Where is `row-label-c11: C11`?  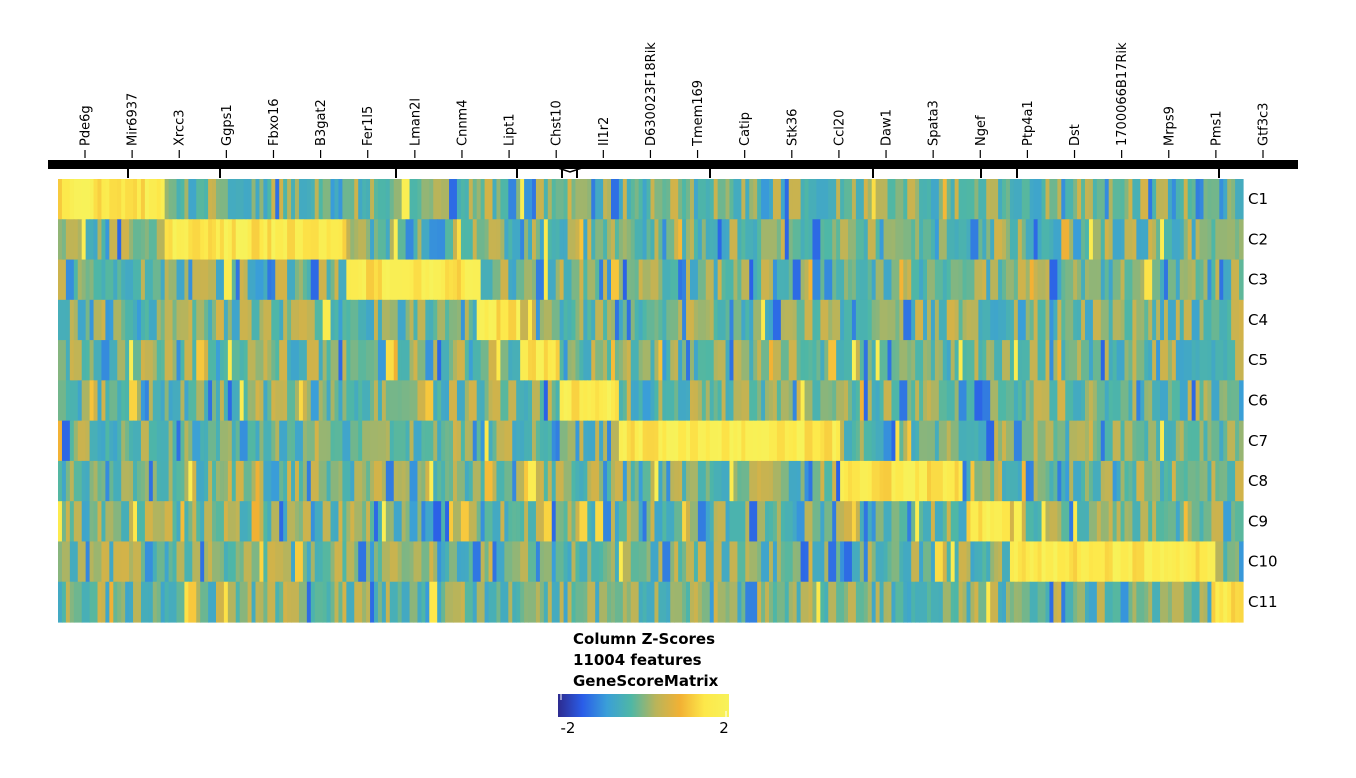 row-label-c11: C11 is located at coordinates (1263, 602).